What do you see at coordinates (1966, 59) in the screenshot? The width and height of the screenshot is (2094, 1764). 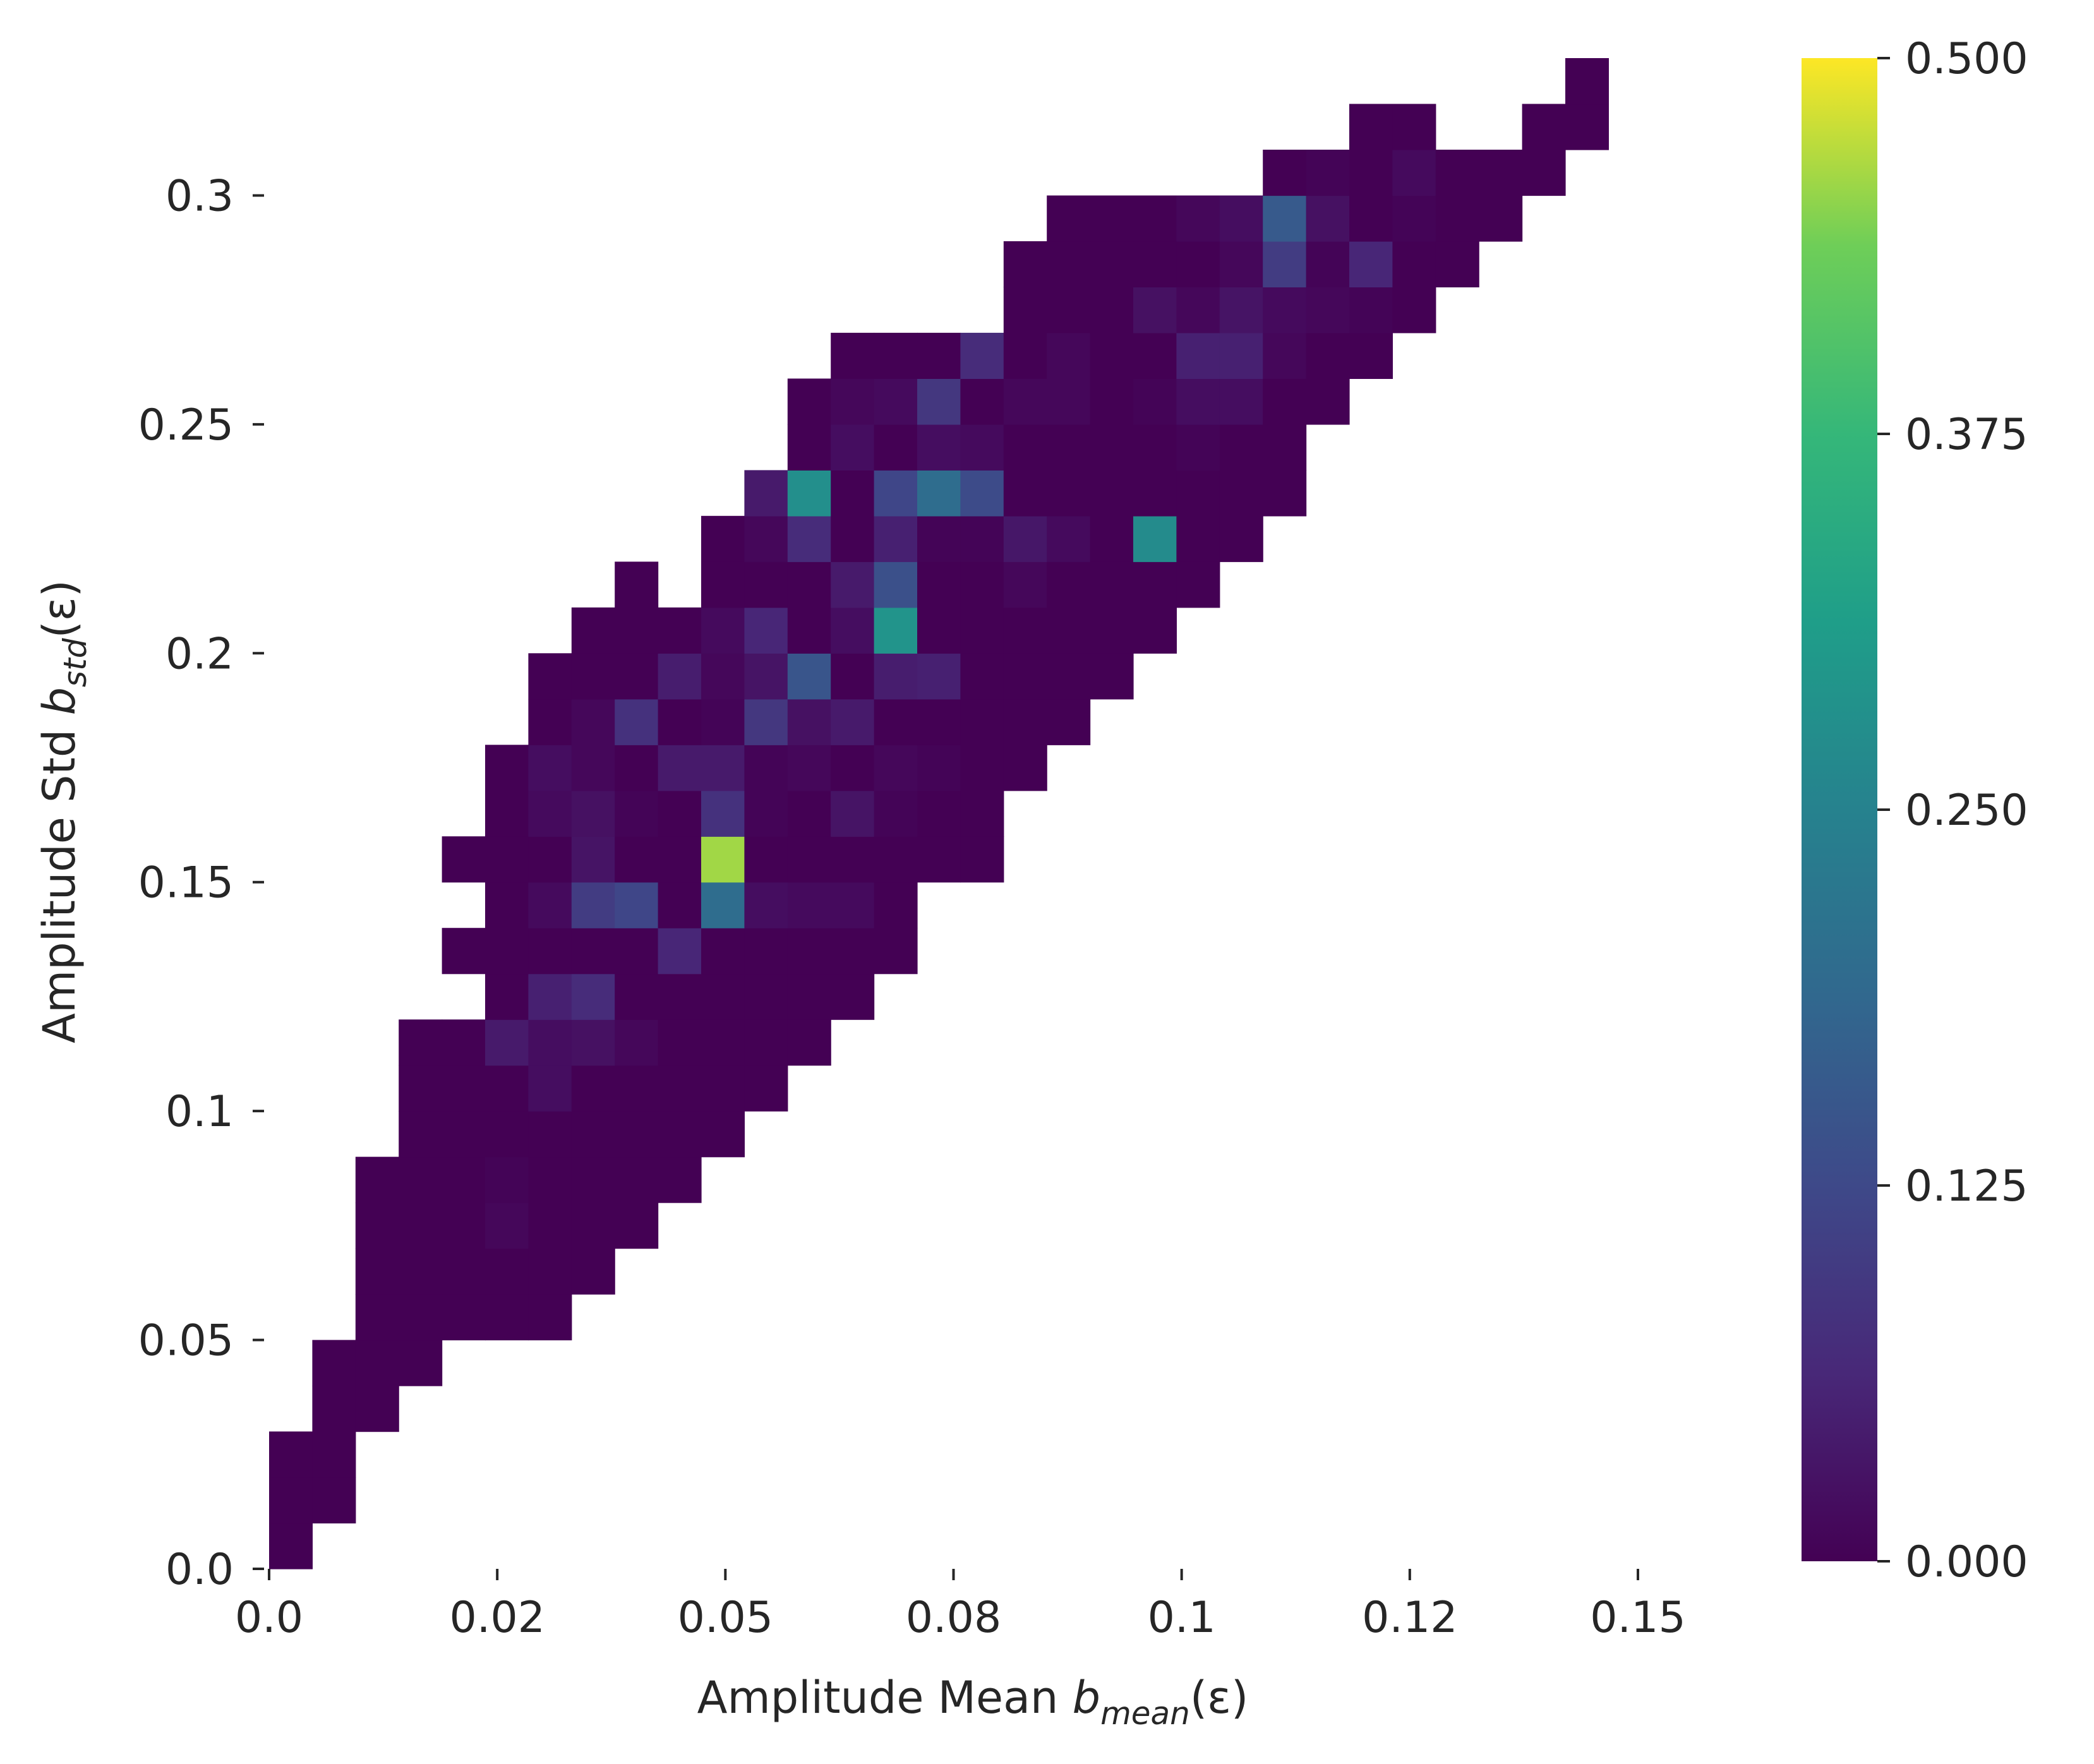 I see `colorbar-tick-label: 0.500` at bounding box center [1966, 59].